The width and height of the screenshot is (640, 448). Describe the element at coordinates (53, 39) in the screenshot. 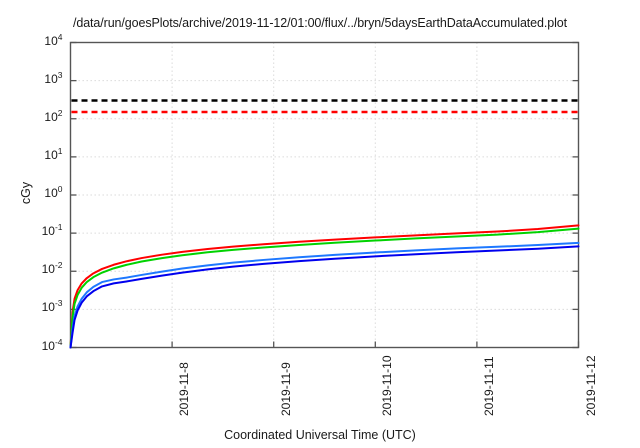

I see `y-tick-label: 10⁴` at that location.